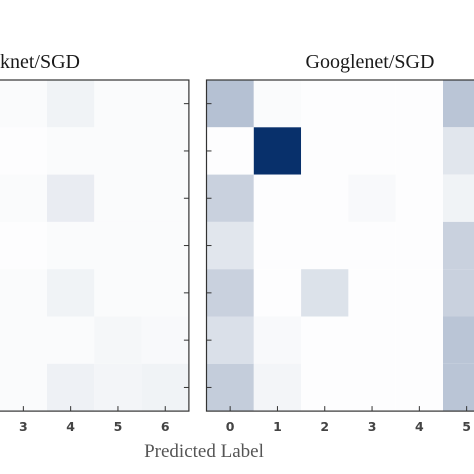 The width and height of the screenshot is (474, 474). I want to click on x-tick-label: 6, so click(165, 426).